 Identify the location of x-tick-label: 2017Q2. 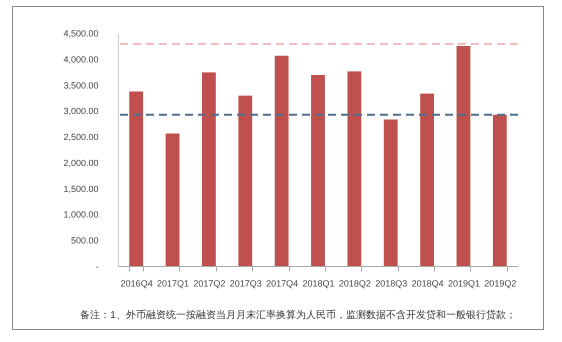
(209, 283).